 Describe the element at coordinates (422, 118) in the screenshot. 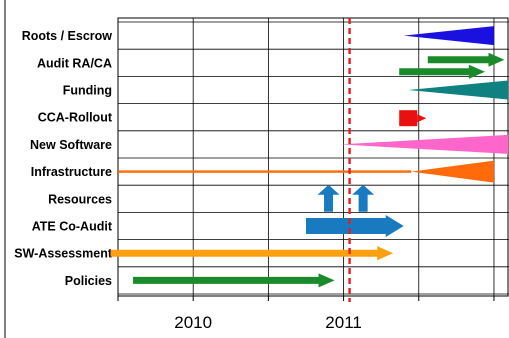

I see `timeline-arrow-head` at that location.